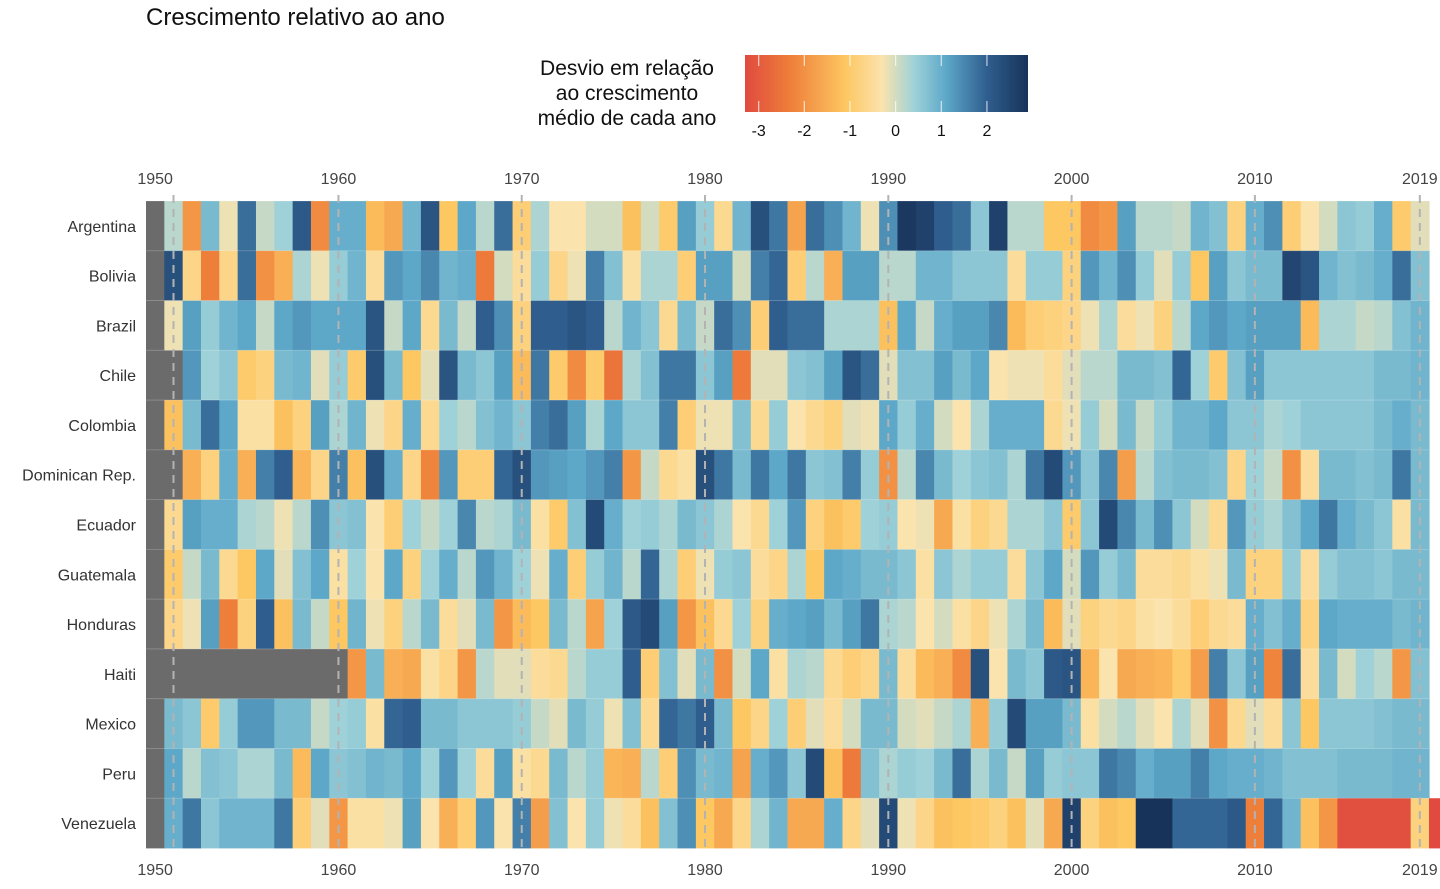 This screenshot has height=889, width=1440. Describe the element at coordinates (1182, 823) in the screenshot. I see `heatmap-cell: Venezuela 2006: 1.9` at that location.